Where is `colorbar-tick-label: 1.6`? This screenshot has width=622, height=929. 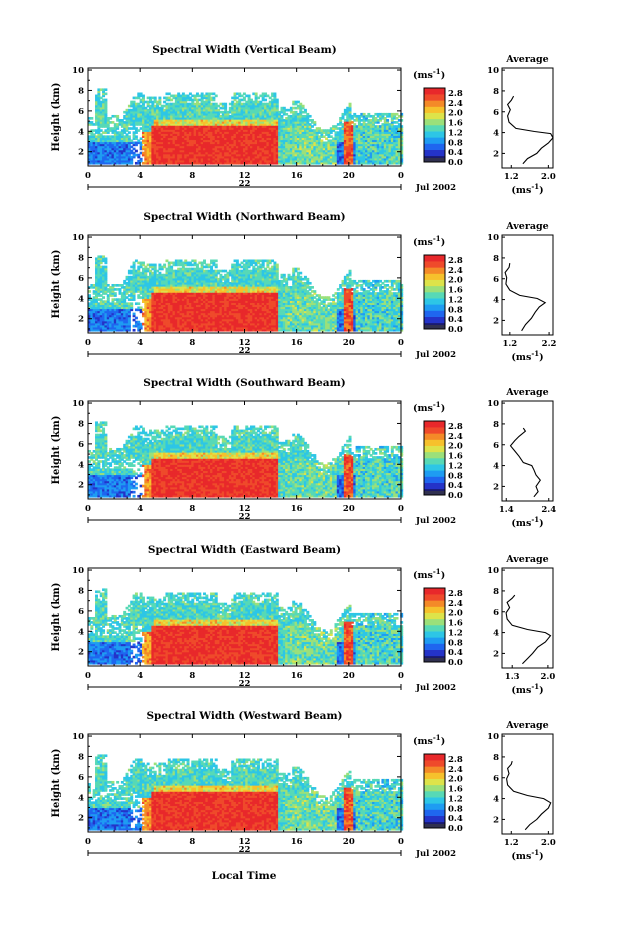
colorbar-tick-label: 1.6 is located at coordinates (455, 124).